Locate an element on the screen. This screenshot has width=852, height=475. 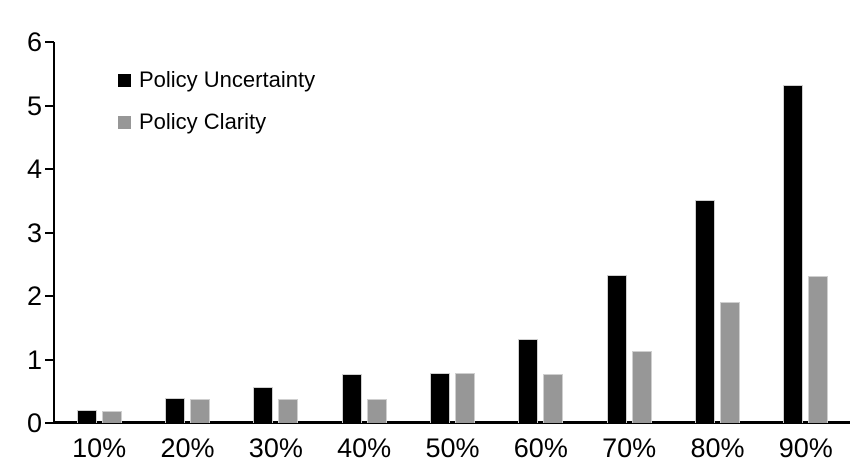
bar-group-90% is located at coordinates (806, 232).